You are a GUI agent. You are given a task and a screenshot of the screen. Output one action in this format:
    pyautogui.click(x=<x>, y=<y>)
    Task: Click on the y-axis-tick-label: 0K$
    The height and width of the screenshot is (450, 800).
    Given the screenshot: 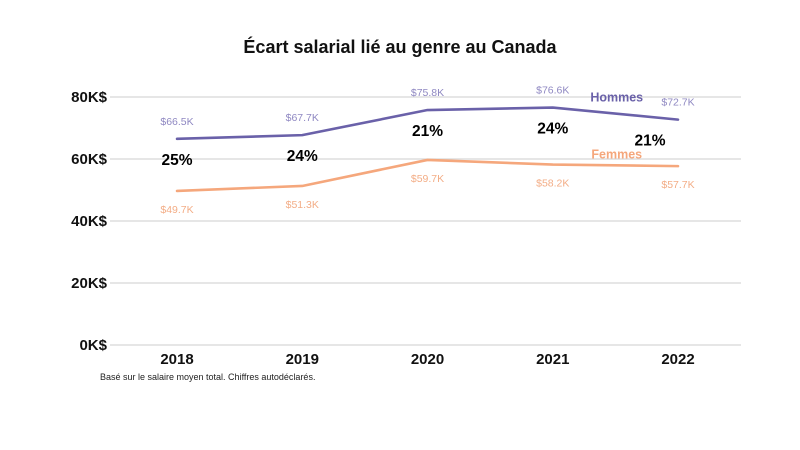 What is the action you would take?
    pyautogui.click(x=93, y=345)
    